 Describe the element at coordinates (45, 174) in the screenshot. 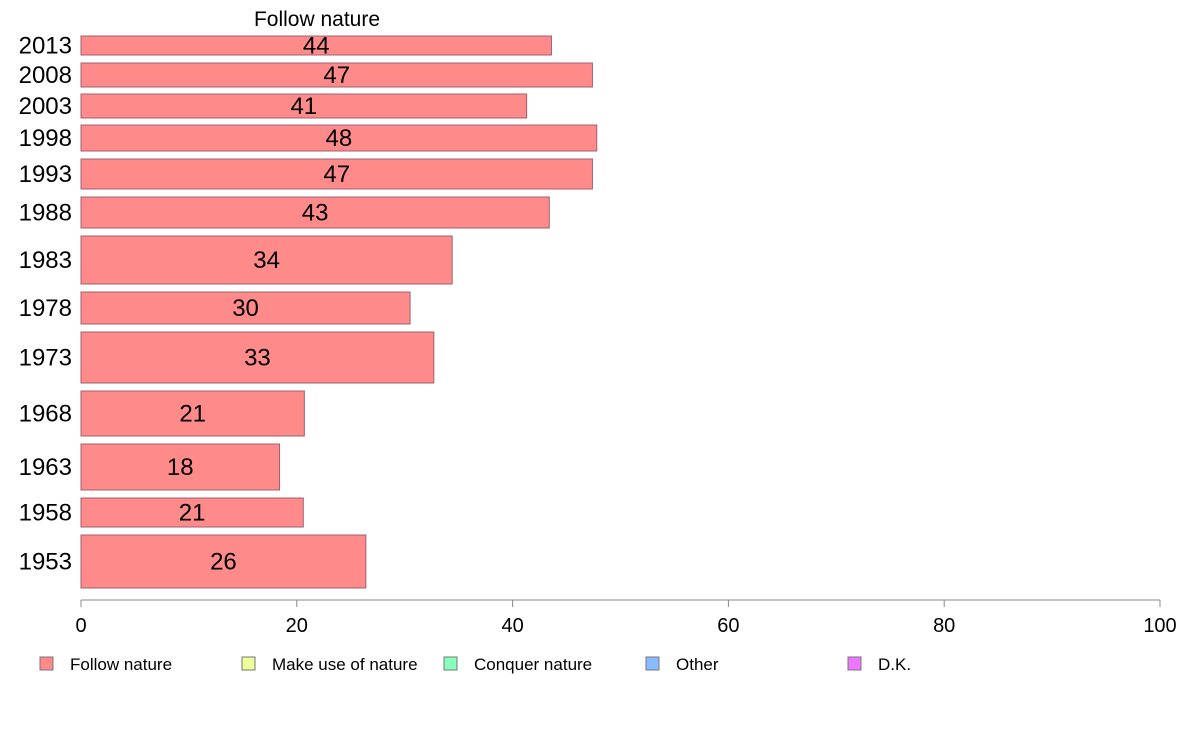

I see `category-label: 1993` at that location.